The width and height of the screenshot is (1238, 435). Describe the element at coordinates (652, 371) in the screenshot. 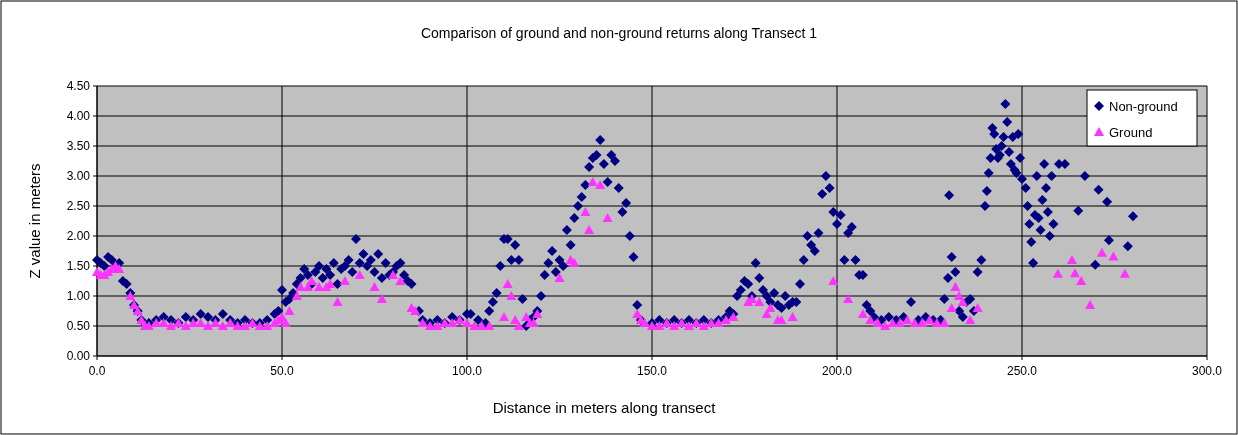

I see `x-tick-label: 150.0` at that location.